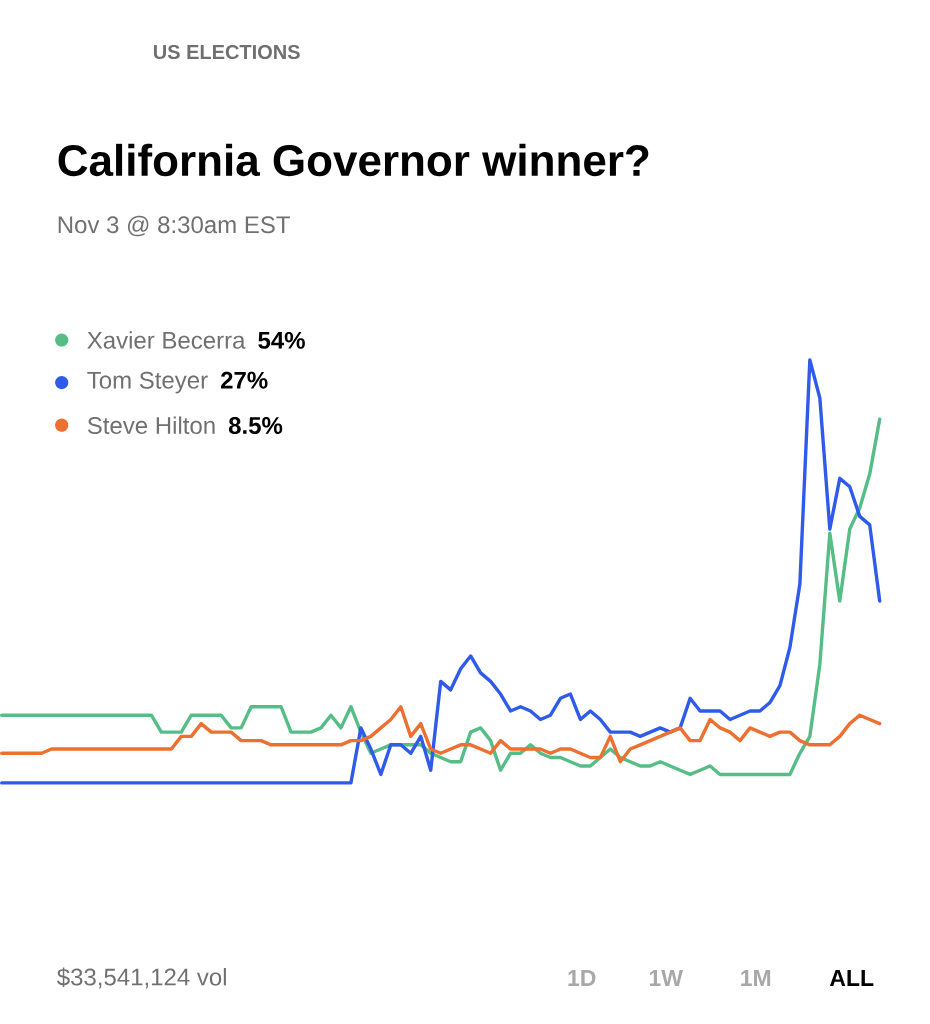 This screenshot has width=930, height=1024. I want to click on annotation: 27%, so click(244, 380).